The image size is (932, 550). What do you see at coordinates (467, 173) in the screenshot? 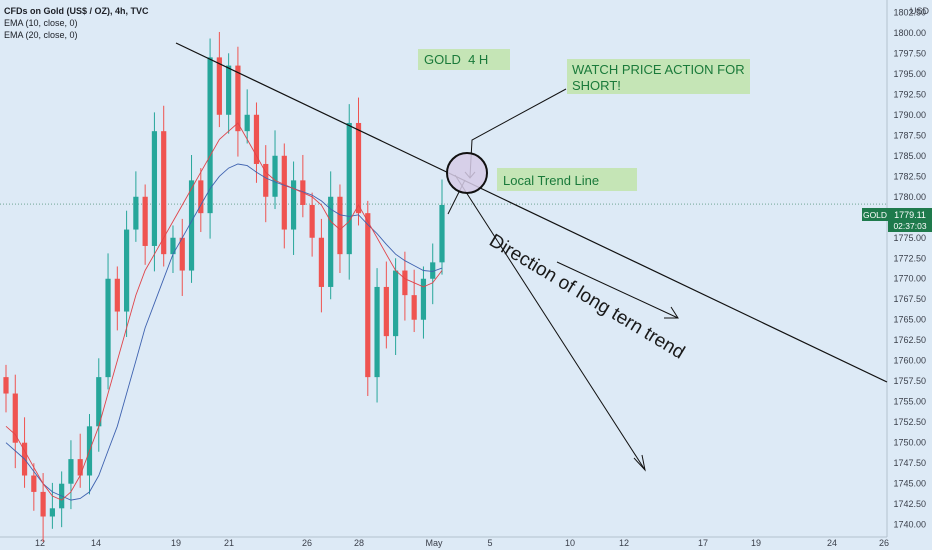
I see `watch-zone-circle` at bounding box center [467, 173].